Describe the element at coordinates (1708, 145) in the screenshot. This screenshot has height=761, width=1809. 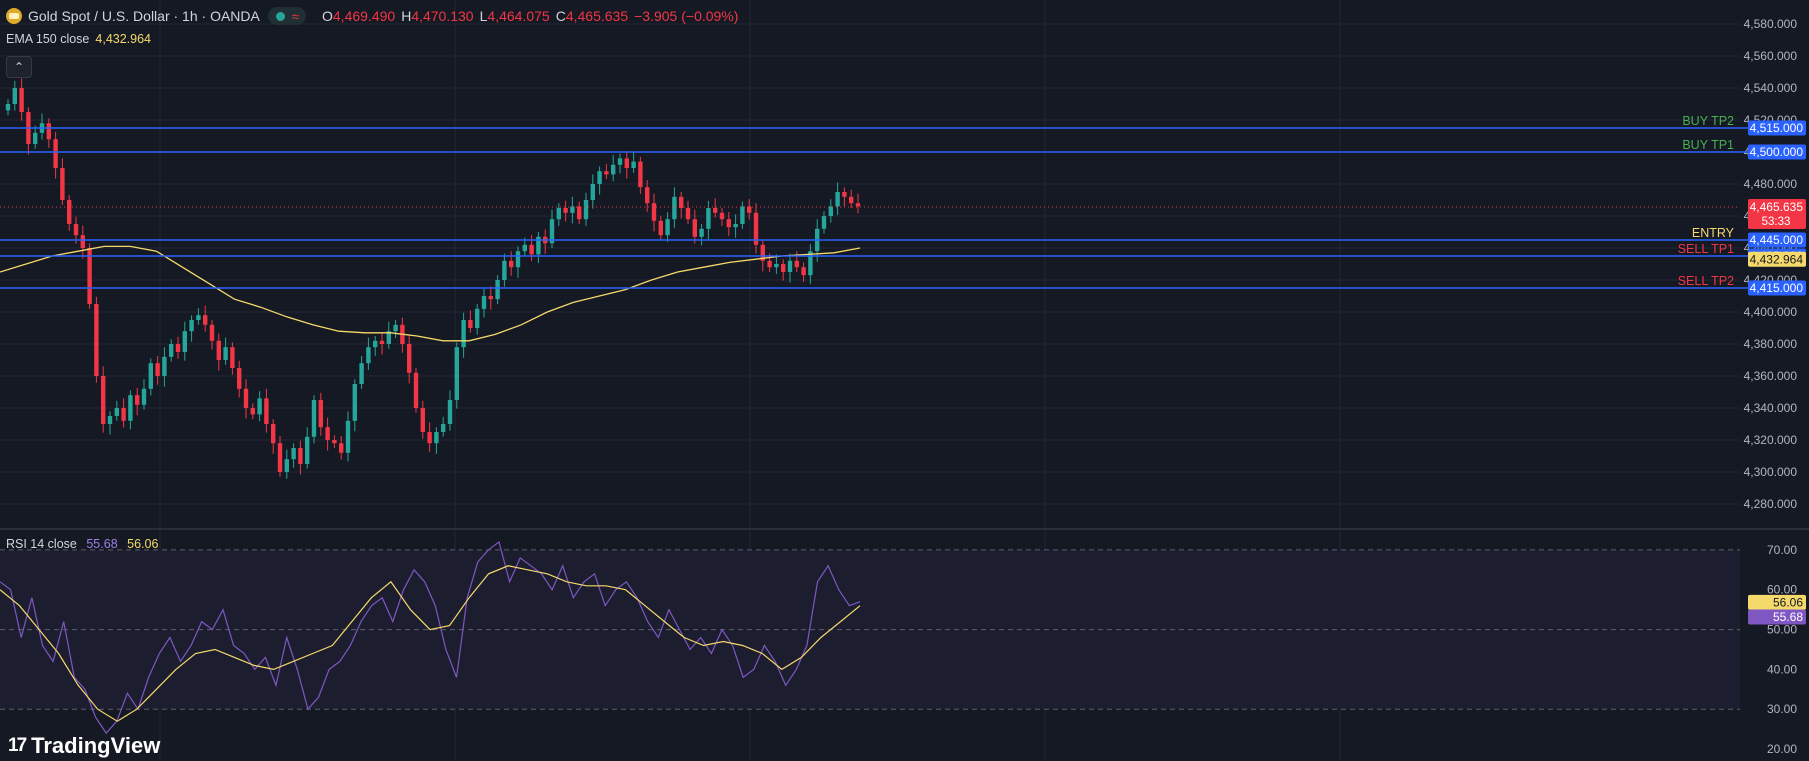
I see `level-label-buy-tp1: BUY TP1` at that location.